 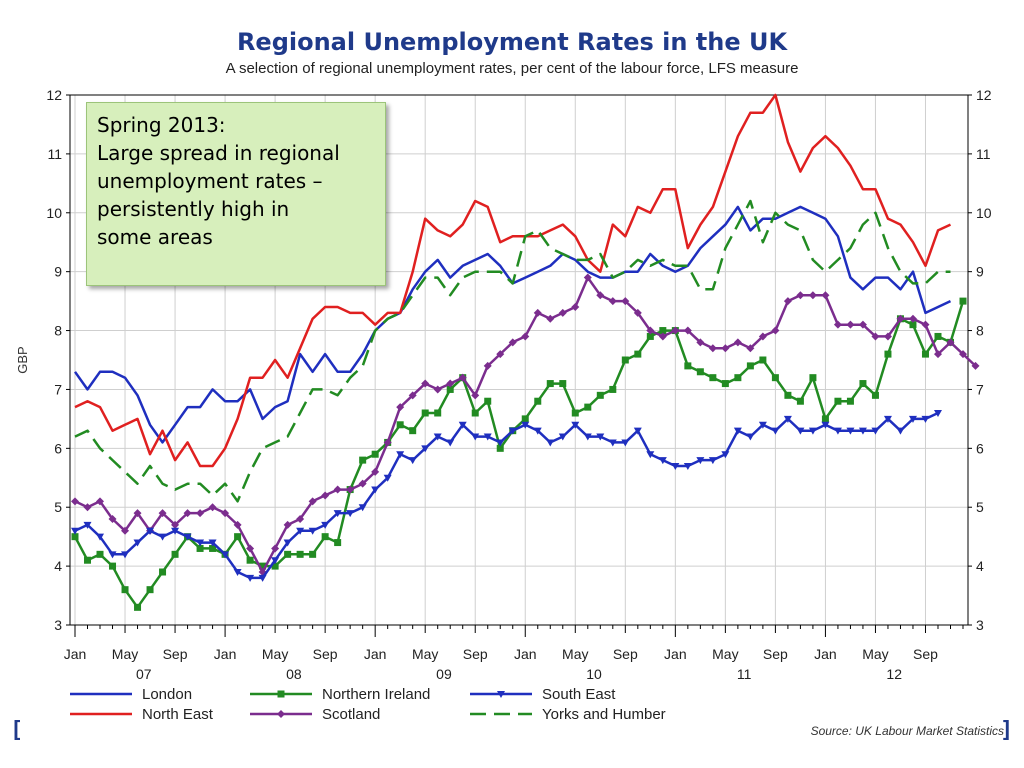 I want to click on annotation-line: persistently high in, so click(x=193, y=209).